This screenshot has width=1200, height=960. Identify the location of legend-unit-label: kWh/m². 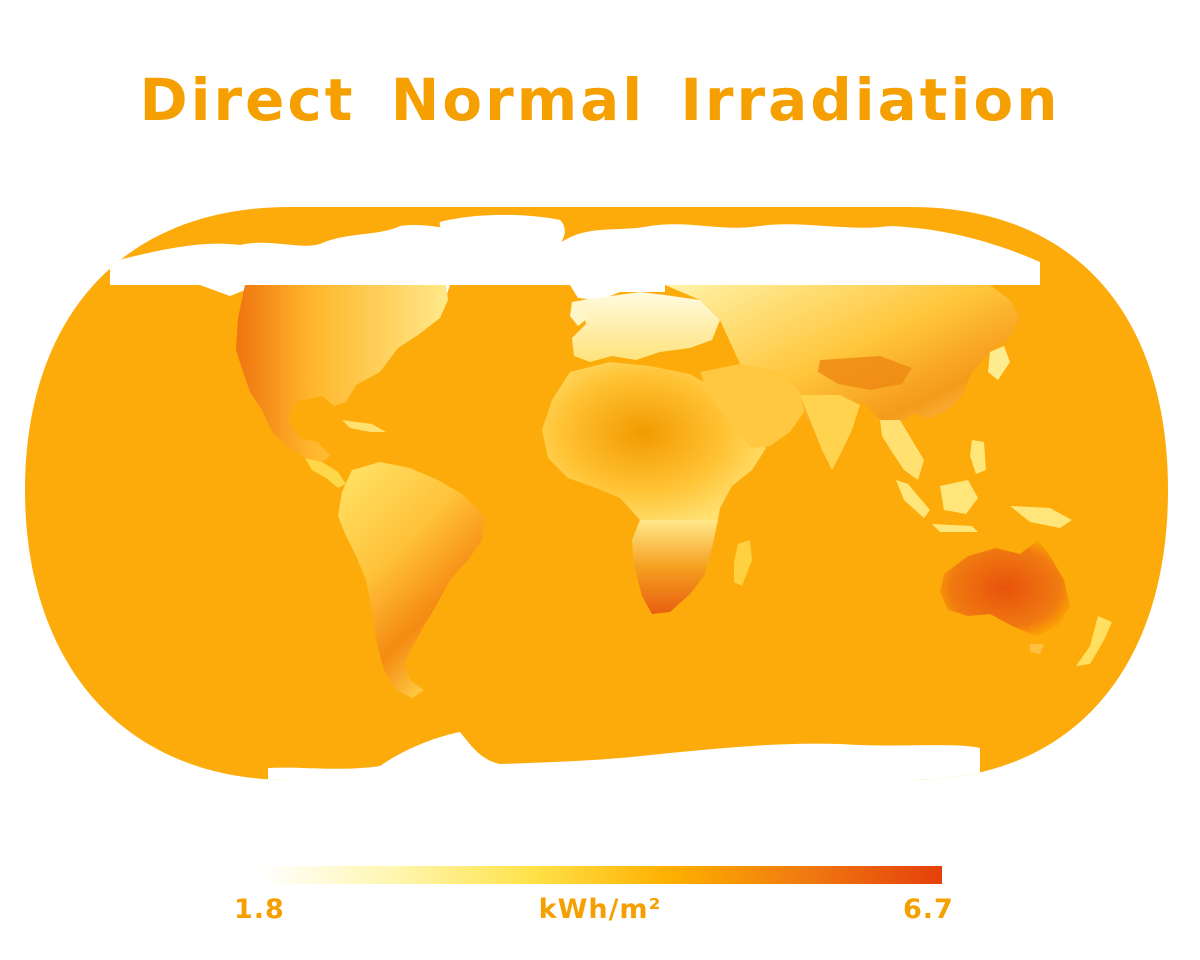
(600, 909).